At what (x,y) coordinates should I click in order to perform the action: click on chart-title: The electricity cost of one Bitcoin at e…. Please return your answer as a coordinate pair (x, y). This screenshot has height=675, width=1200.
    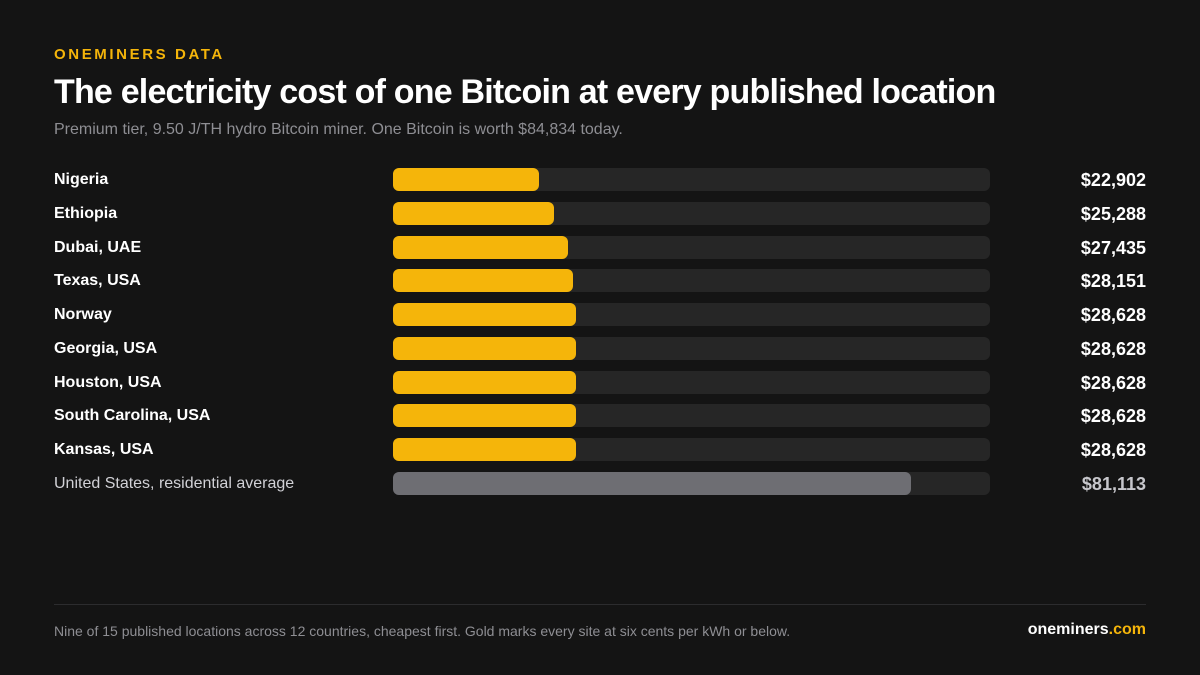
    Looking at the image, I should click on (525, 92).